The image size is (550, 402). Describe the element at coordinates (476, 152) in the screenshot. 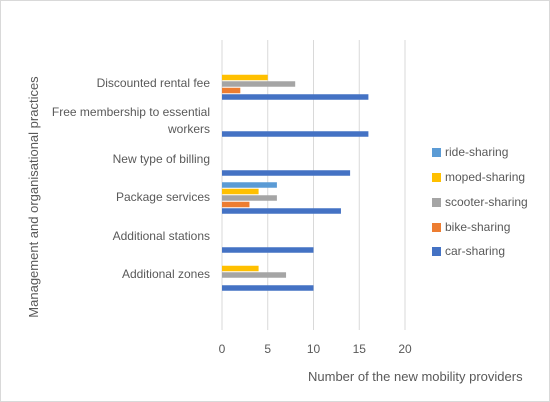

I see `legend-label-ride-sharing: ride-sharing` at that location.